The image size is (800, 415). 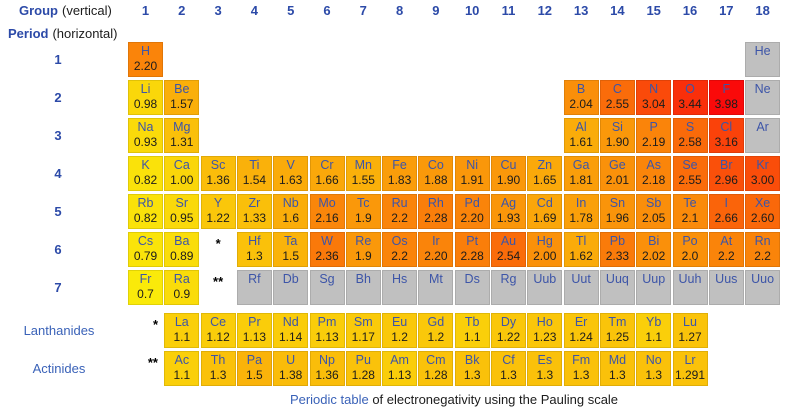 I want to click on element-cell-ge: Ge 2.01, so click(x=617, y=173).